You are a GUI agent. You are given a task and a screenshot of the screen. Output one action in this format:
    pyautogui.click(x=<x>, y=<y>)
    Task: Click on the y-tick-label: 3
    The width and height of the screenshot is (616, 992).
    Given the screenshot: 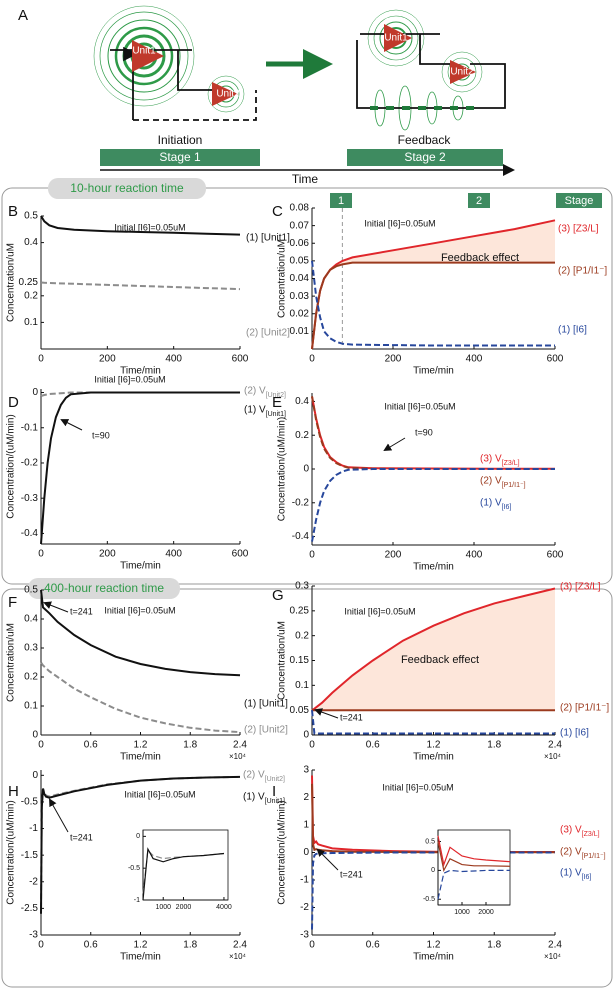 What is the action you would take?
    pyautogui.click(x=306, y=770)
    